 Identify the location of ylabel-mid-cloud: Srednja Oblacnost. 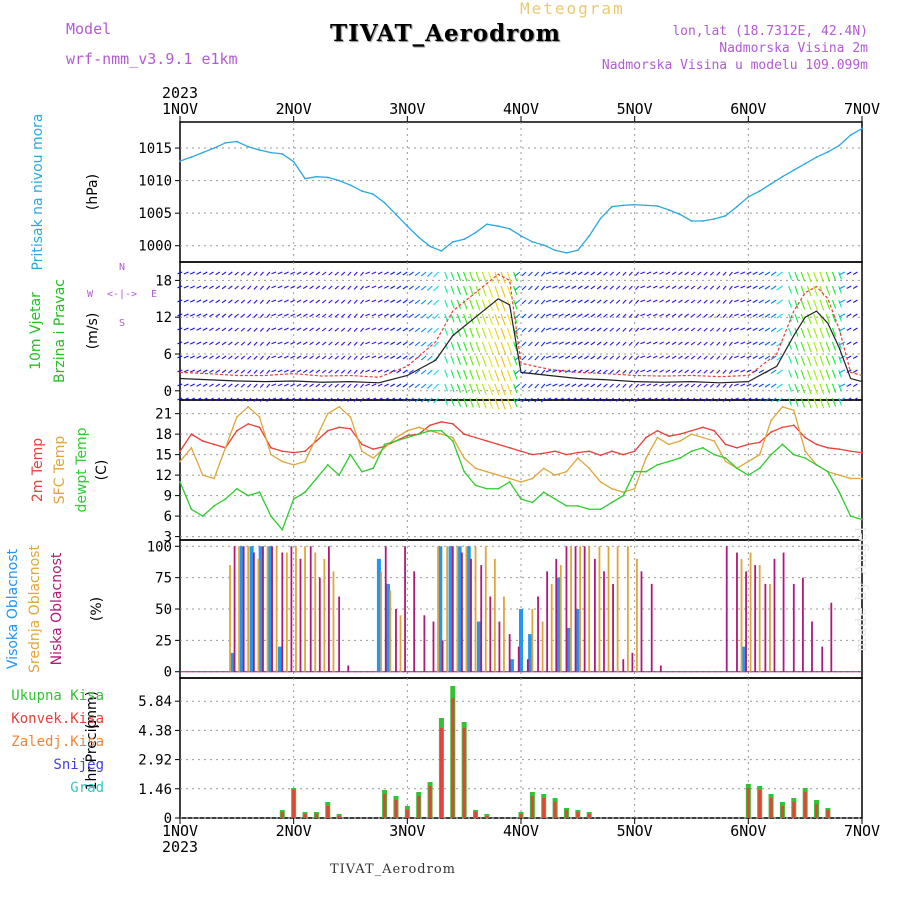
(35, 609).